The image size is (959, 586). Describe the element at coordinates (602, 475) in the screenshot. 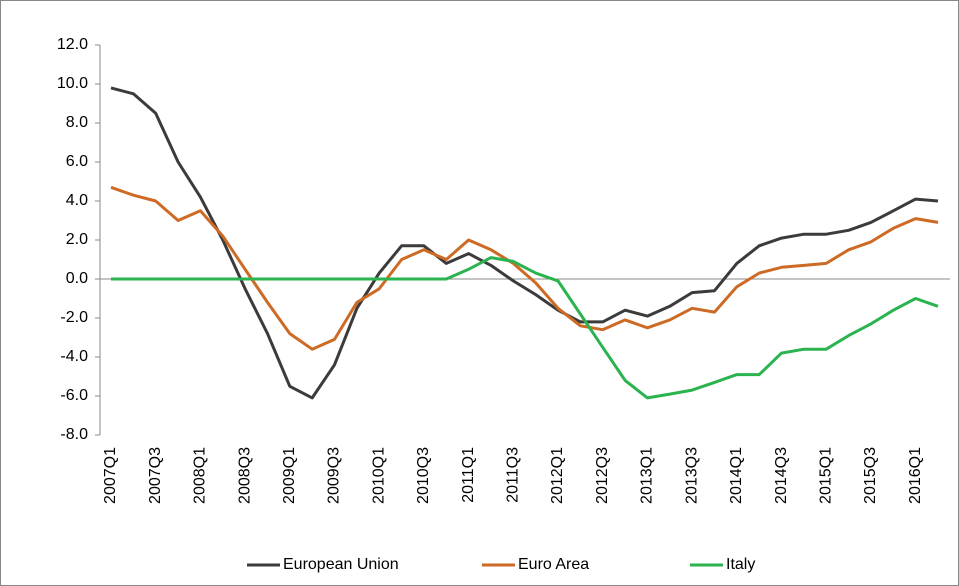

I see `x-tick-label: 2012Q3` at that location.